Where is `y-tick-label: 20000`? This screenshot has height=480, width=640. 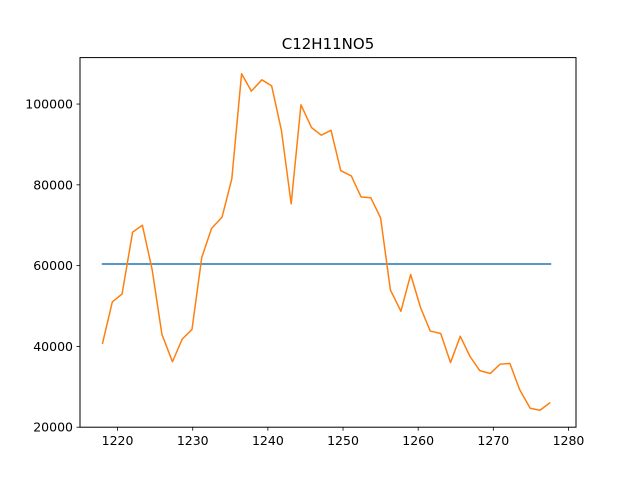 y-tick-label: 20000 is located at coordinates (53, 427).